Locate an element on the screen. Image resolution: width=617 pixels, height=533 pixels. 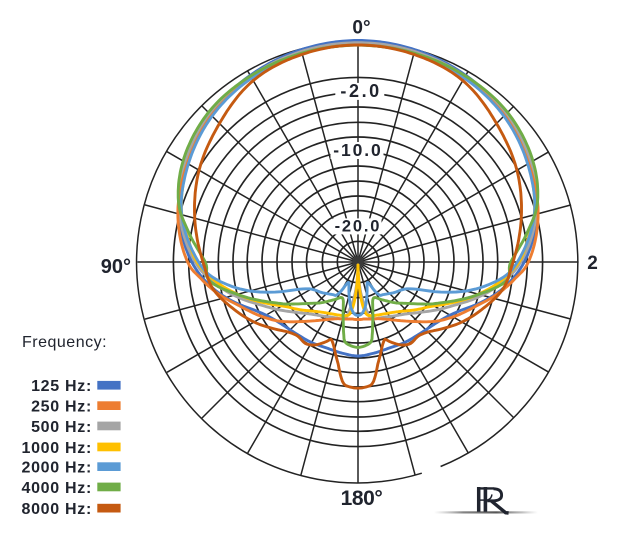
svg-text: -20.0 is located at coordinates (358, 226).